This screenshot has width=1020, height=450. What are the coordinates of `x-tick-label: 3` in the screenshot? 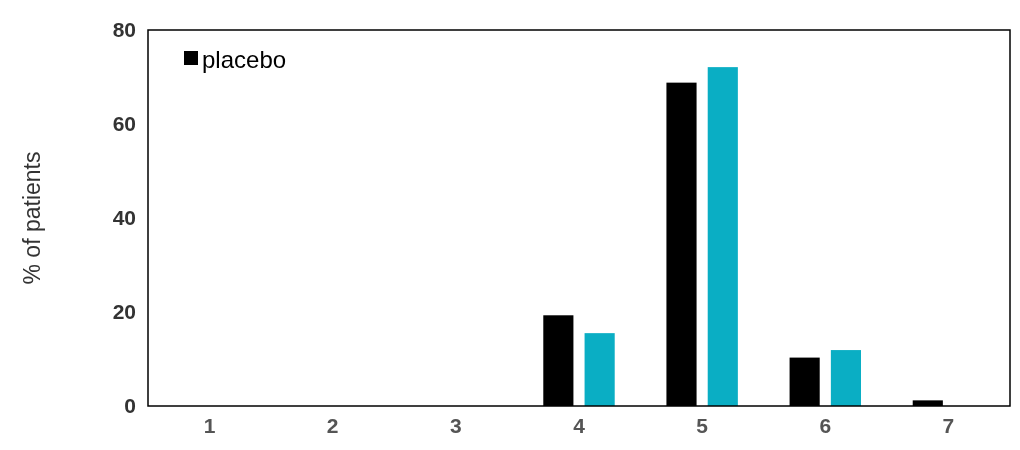 It's located at (456, 425).